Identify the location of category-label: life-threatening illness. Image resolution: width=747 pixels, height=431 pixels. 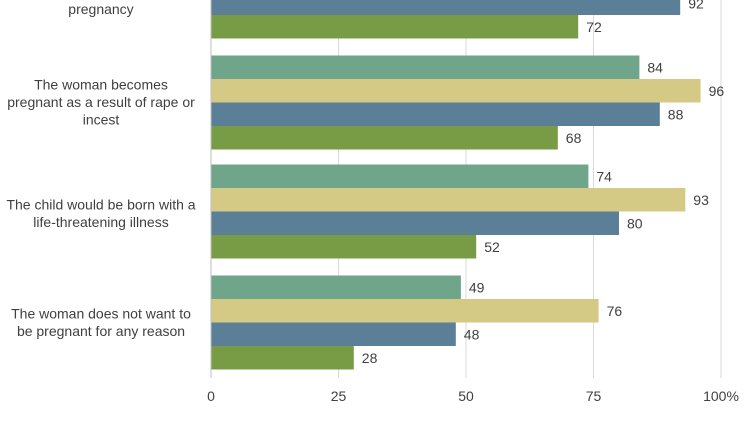
(100, 222).